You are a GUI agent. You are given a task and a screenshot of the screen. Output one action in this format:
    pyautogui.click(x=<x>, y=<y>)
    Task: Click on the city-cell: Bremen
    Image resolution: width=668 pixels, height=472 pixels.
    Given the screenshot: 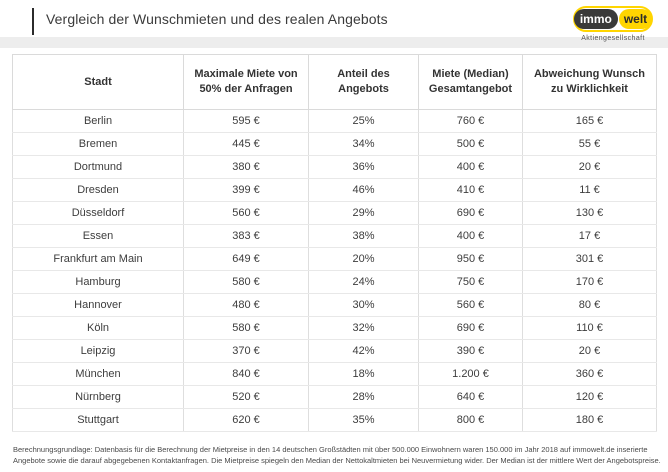 What is the action you would take?
    pyautogui.click(x=98, y=144)
    